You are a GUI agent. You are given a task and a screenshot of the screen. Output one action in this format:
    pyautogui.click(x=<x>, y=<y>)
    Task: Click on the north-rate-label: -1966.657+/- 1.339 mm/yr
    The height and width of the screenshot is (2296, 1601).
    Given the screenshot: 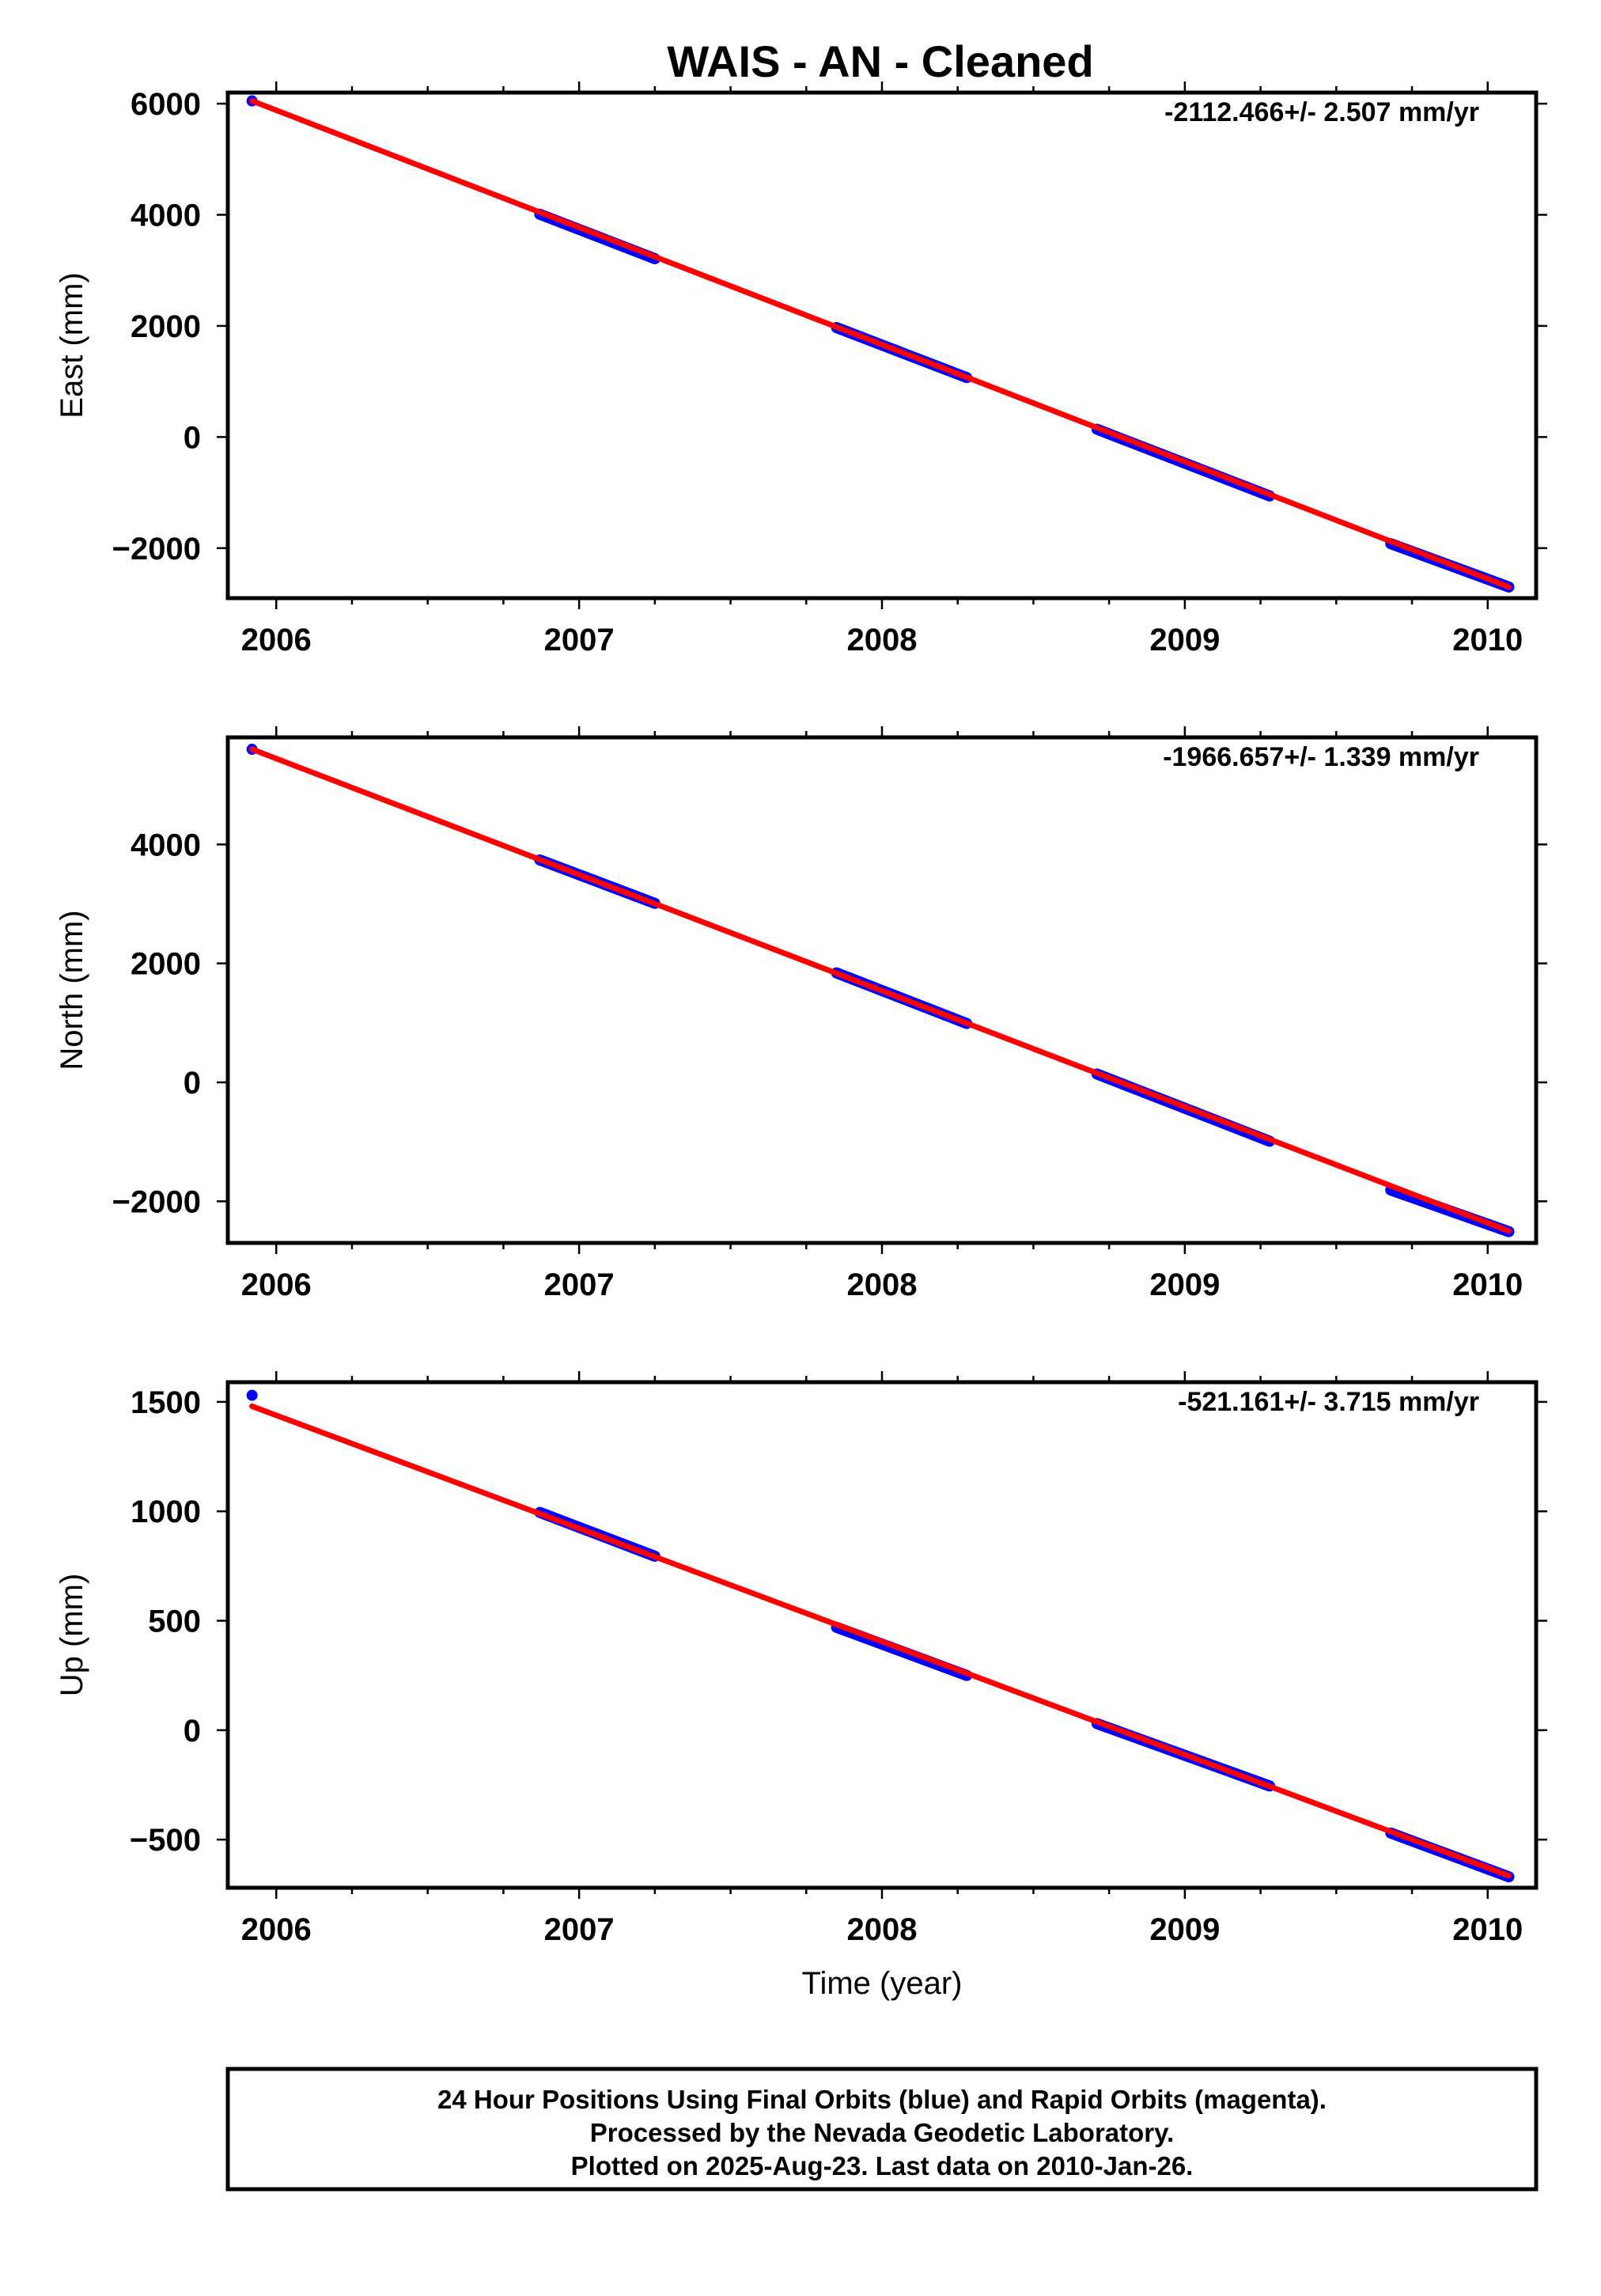 What is the action you would take?
    pyautogui.click(x=1321, y=757)
    